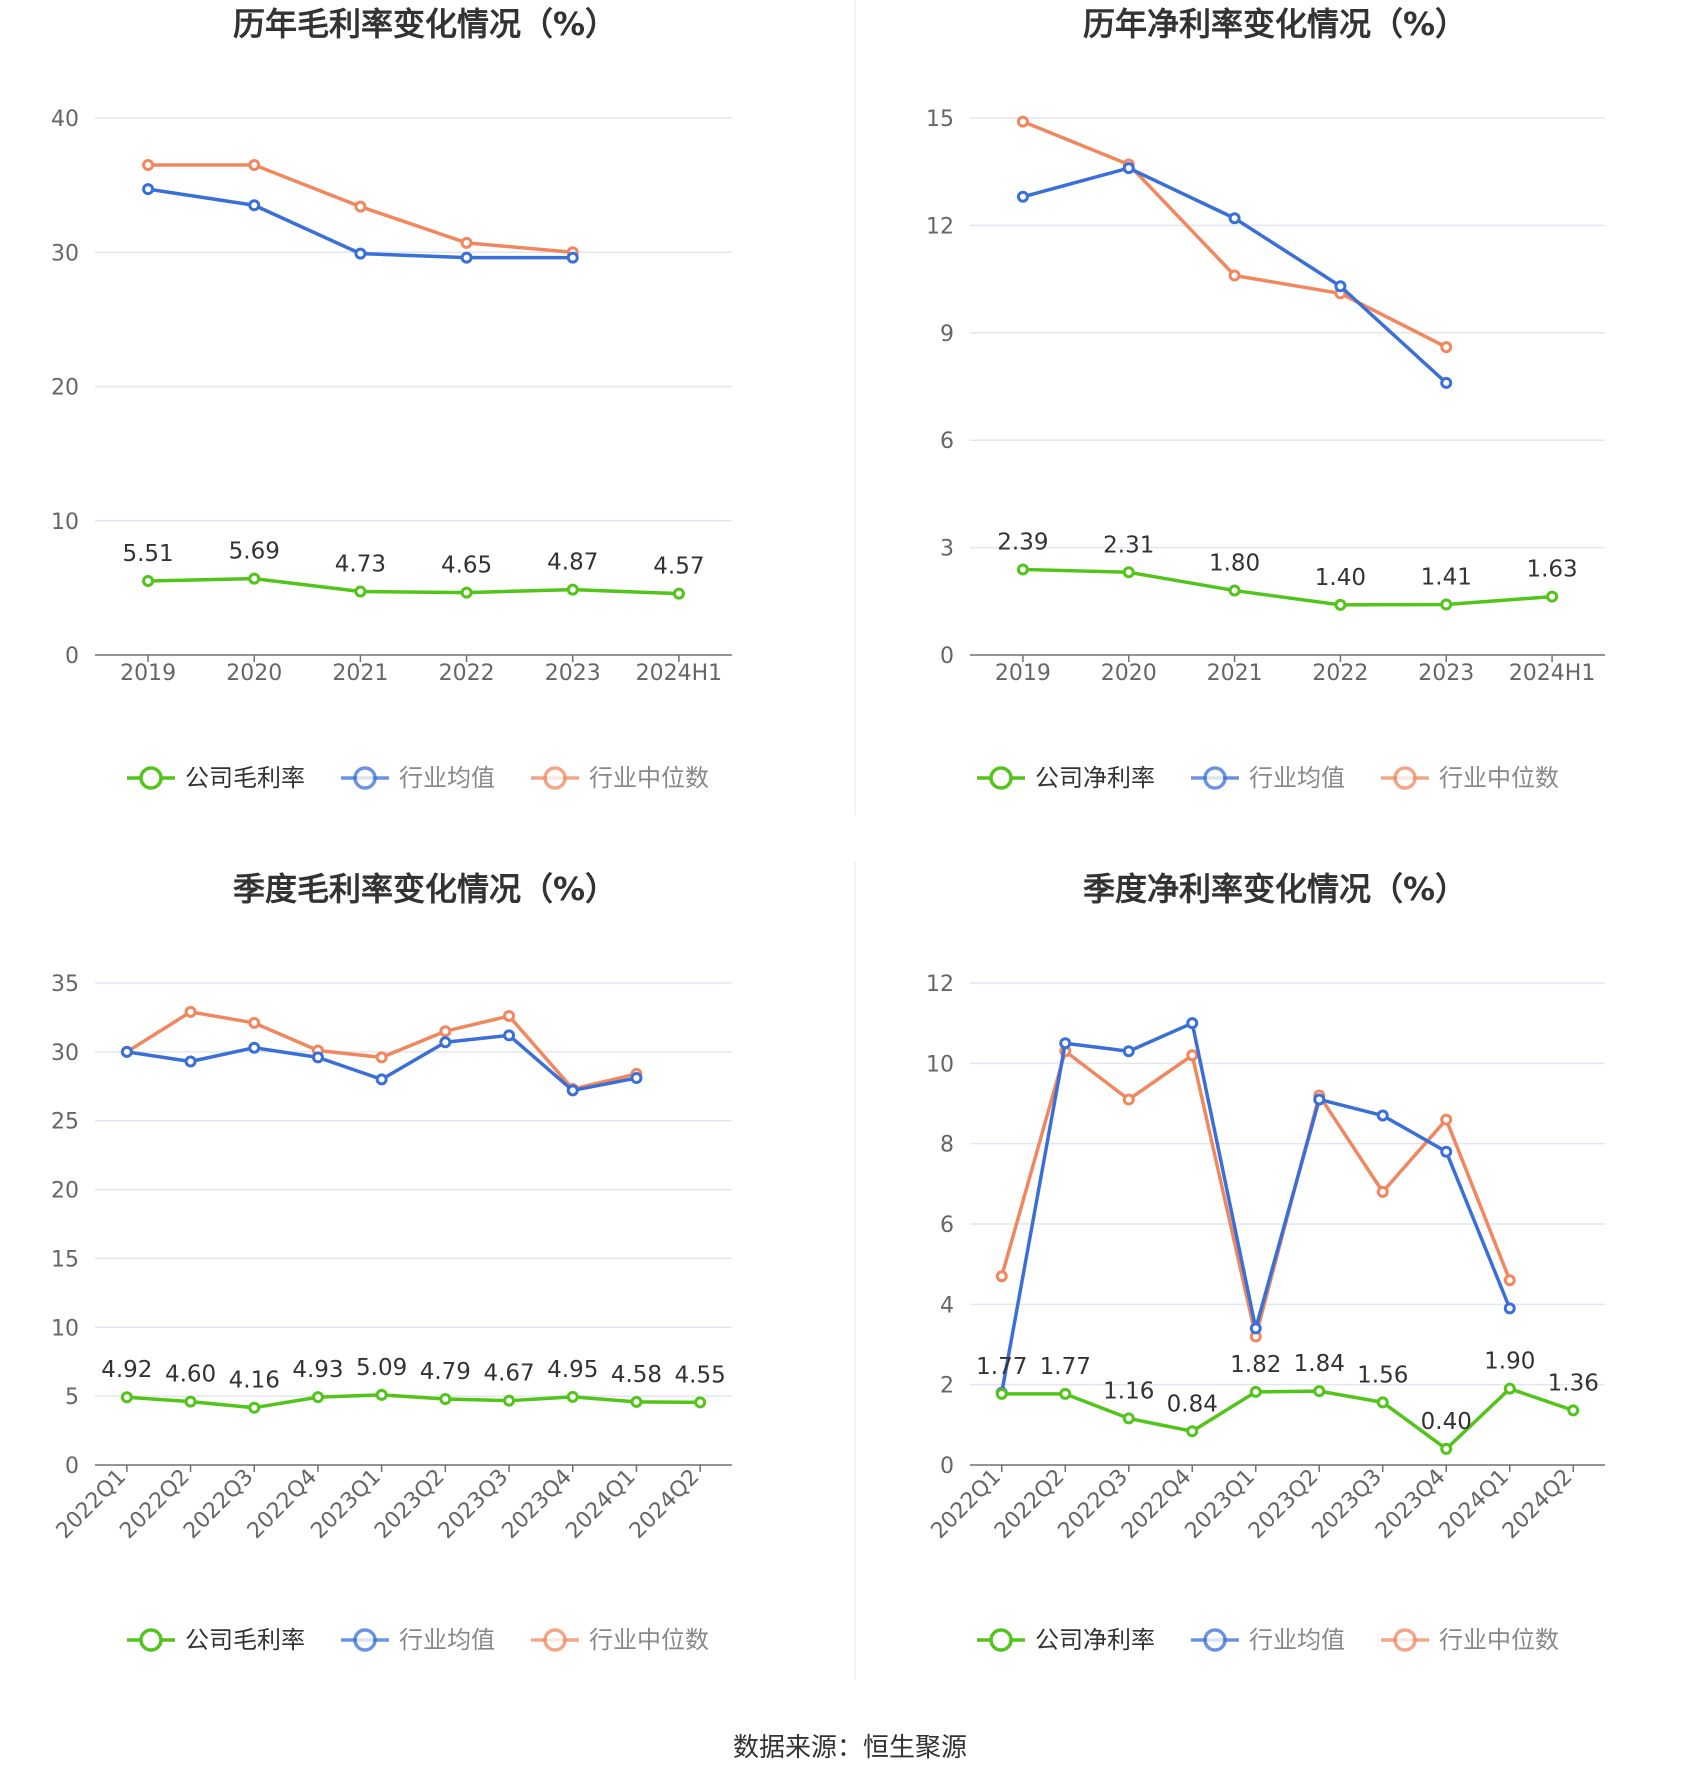 Image resolution: width=1700 pixels, height=1782 pixels. I want to click on data-label: 2.31, so click(1128, 545).